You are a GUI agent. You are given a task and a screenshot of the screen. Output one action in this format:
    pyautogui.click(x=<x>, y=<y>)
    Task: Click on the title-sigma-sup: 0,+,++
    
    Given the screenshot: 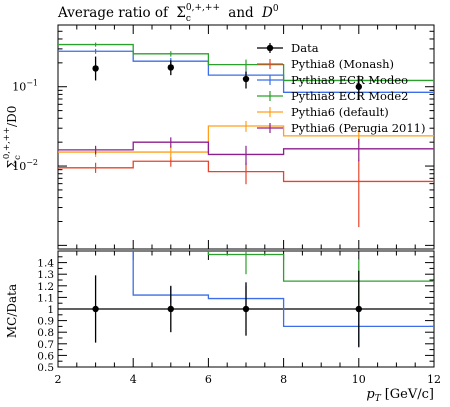 What is the action you would take?
    pyautogui.click(x=203, y=8)
    